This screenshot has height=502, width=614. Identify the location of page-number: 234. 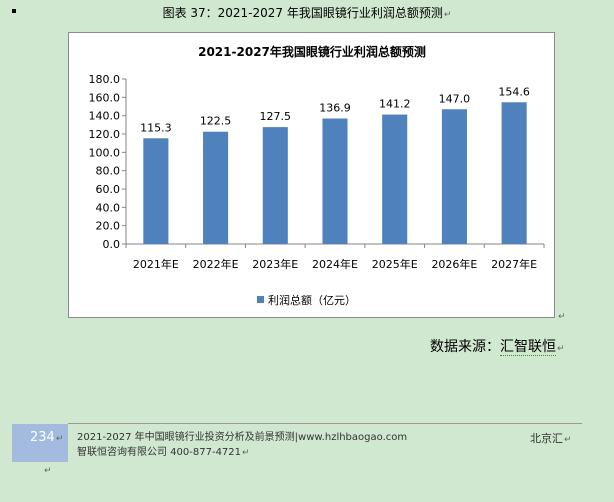
(42, 437).